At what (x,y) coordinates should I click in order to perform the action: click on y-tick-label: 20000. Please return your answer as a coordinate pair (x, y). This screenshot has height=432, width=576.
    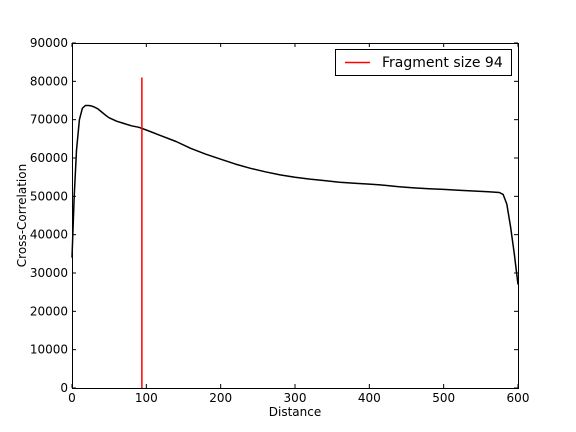
    Looking at the image, I should click on (49, 311).